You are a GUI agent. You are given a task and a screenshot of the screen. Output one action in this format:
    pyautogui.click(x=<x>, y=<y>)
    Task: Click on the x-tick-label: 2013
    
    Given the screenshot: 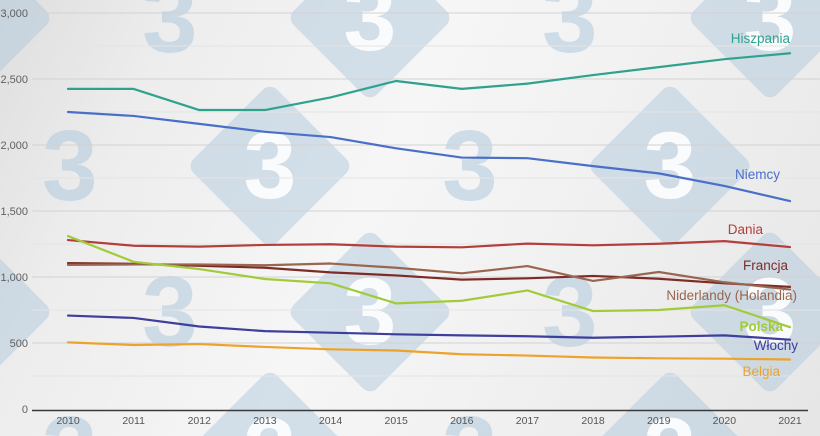 What is the action you would take?
    pyautogui.click(x=265, y=421)
    